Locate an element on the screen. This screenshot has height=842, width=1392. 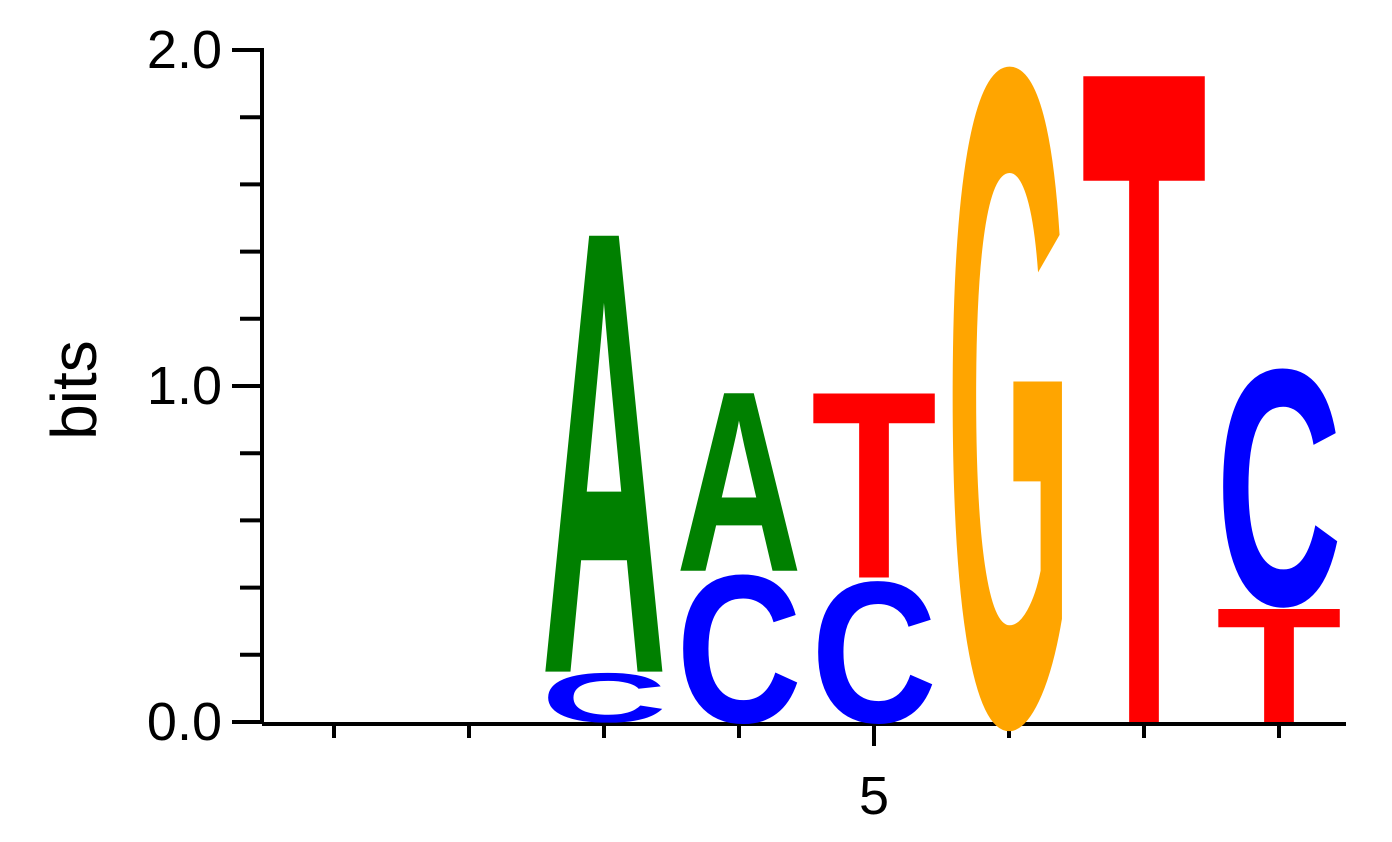
letter-T-pos-8: T is located at coordinates (1279, 665).